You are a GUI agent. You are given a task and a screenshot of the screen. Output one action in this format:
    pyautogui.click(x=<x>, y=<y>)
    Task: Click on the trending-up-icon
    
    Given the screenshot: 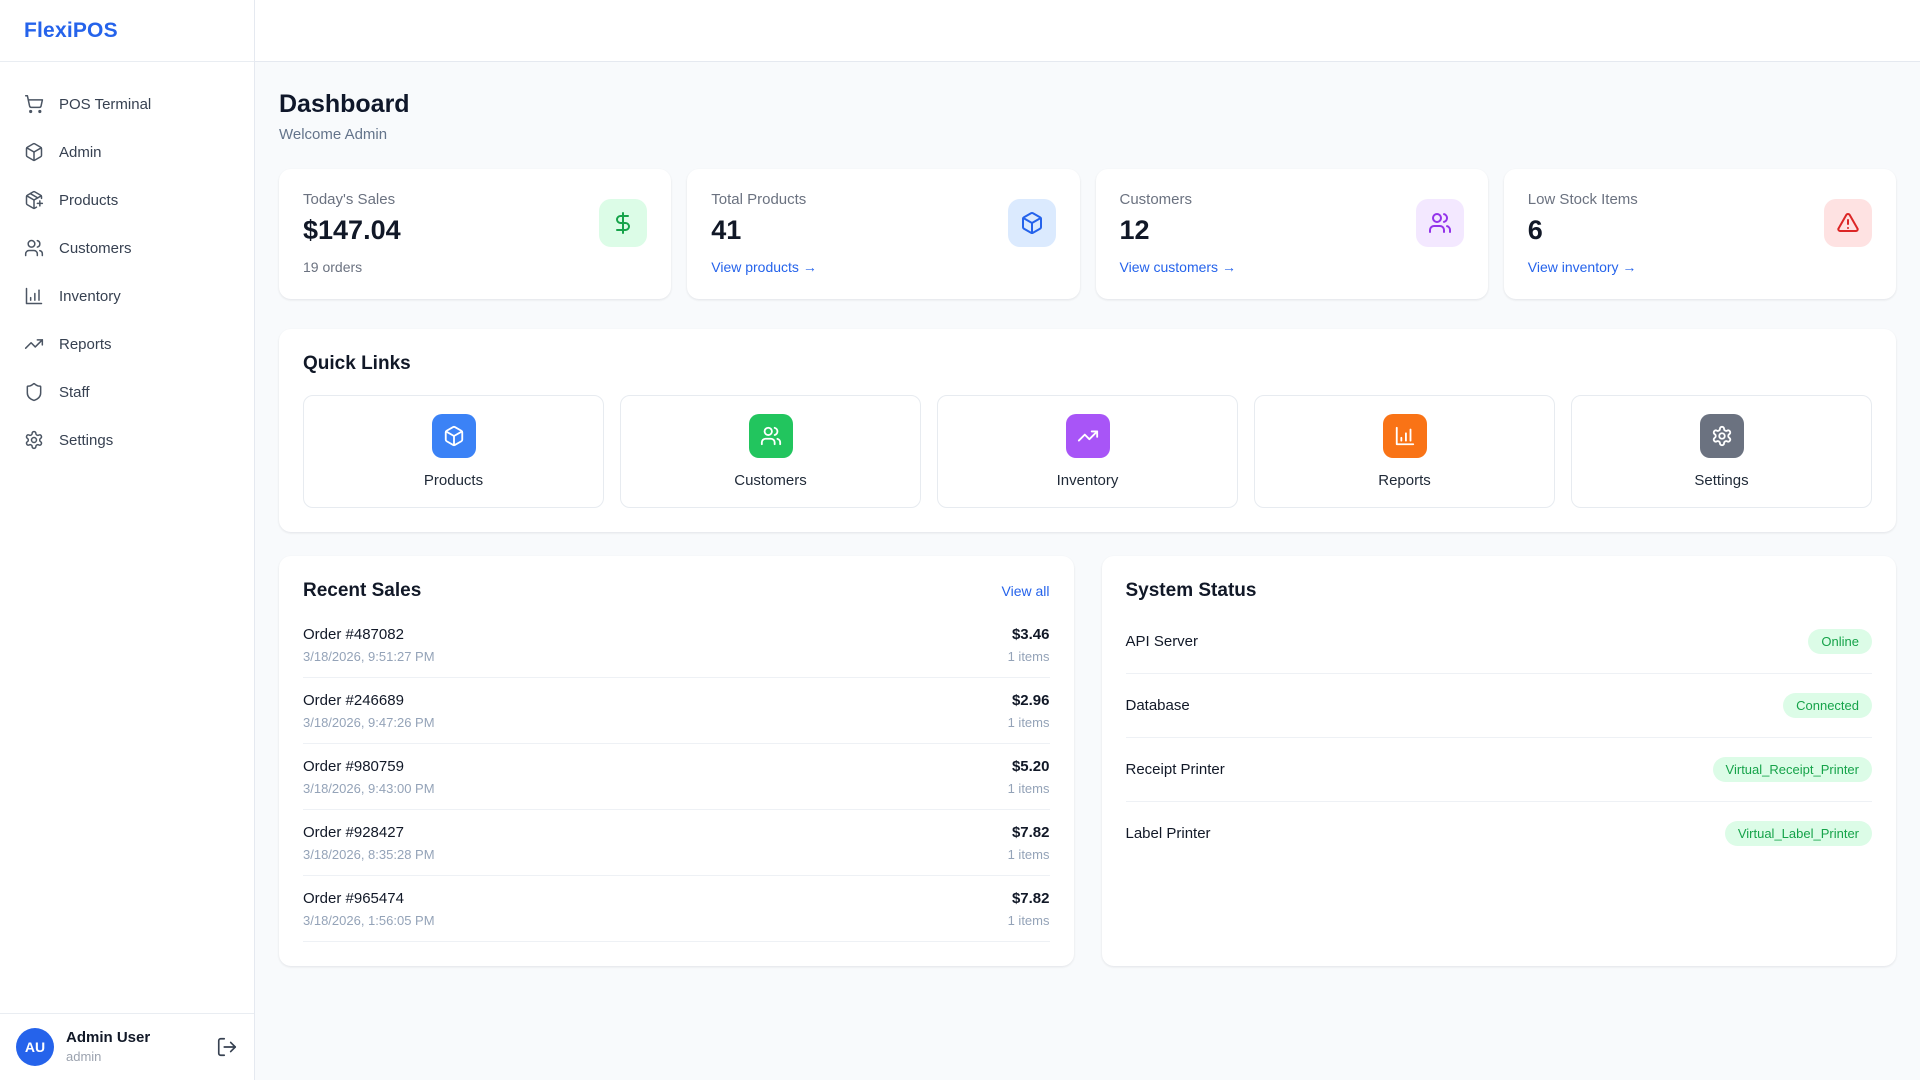 What is the action you would take?
    pyautogui.click(x=34, y=344)
    